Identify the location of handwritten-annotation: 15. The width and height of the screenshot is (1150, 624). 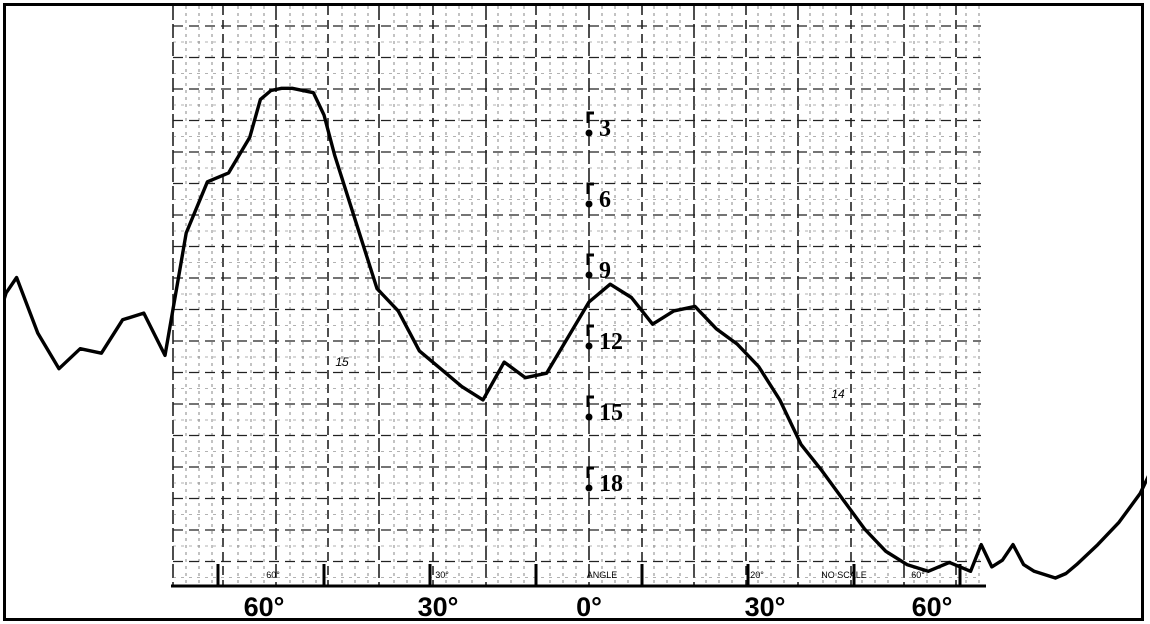
(342, 362).